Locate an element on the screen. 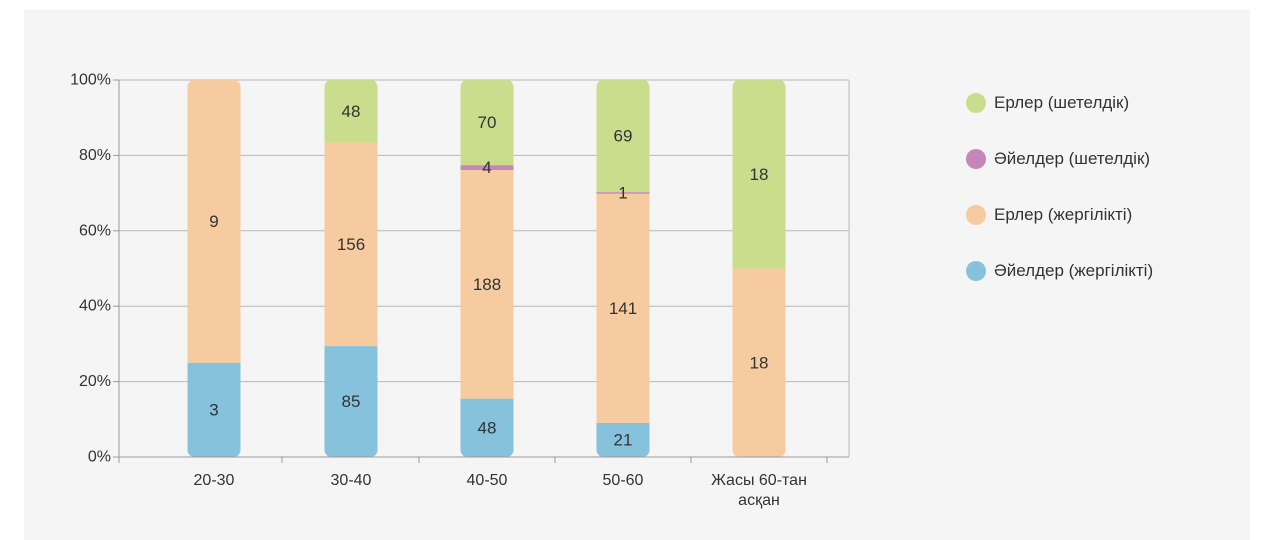  y-tick-label: 60% is located at coordinates (95, 230).